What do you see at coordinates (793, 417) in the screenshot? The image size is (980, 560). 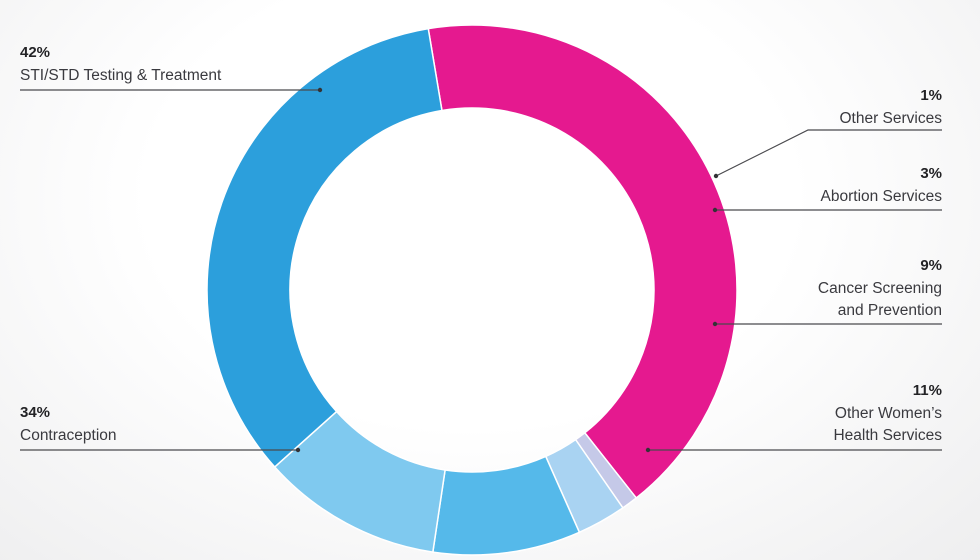 I see `callout-other-women-s-health-services: 11% Other Women’s Health Services` at bounding box center [793, 417].